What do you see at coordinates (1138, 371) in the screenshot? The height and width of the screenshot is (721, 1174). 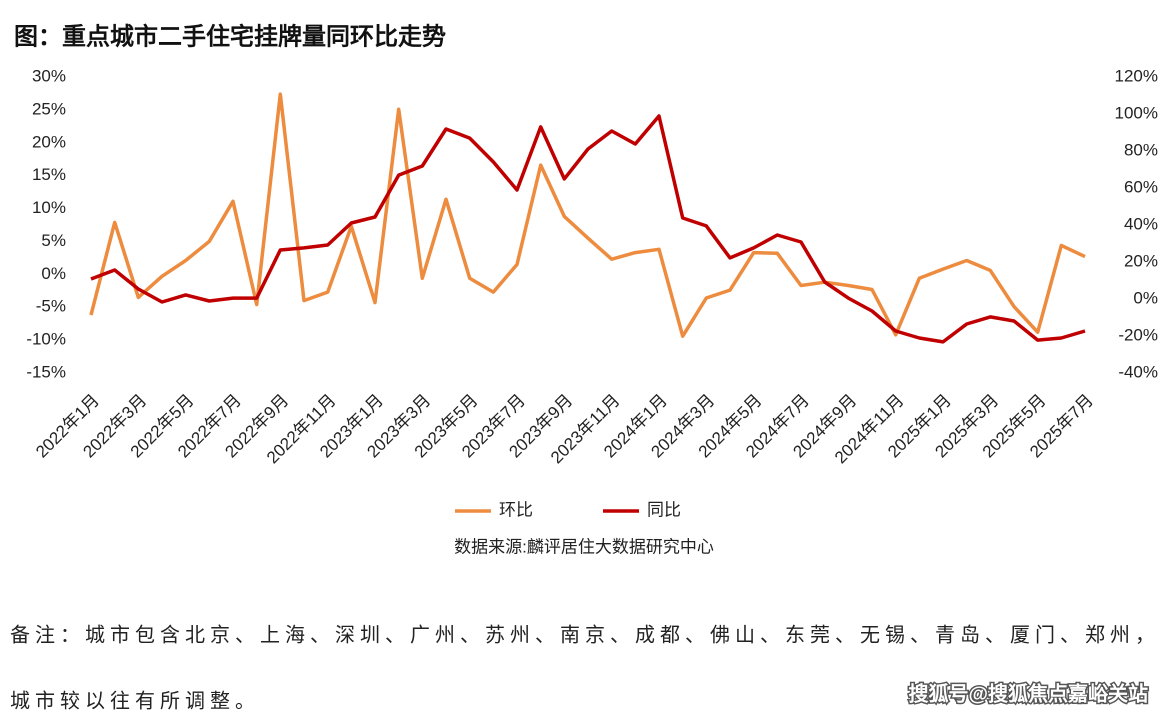 I see `y2-tick-label: -40%` at bounding box center [1138, 371].